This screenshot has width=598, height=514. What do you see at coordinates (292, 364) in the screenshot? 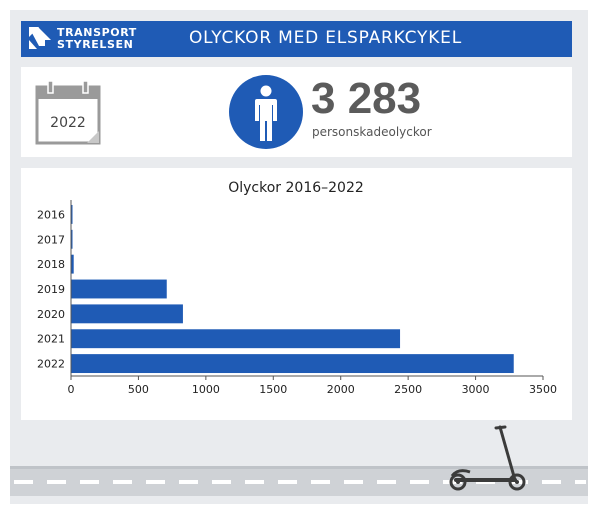
I see `bar-2022` at bounding box center [292, 364].